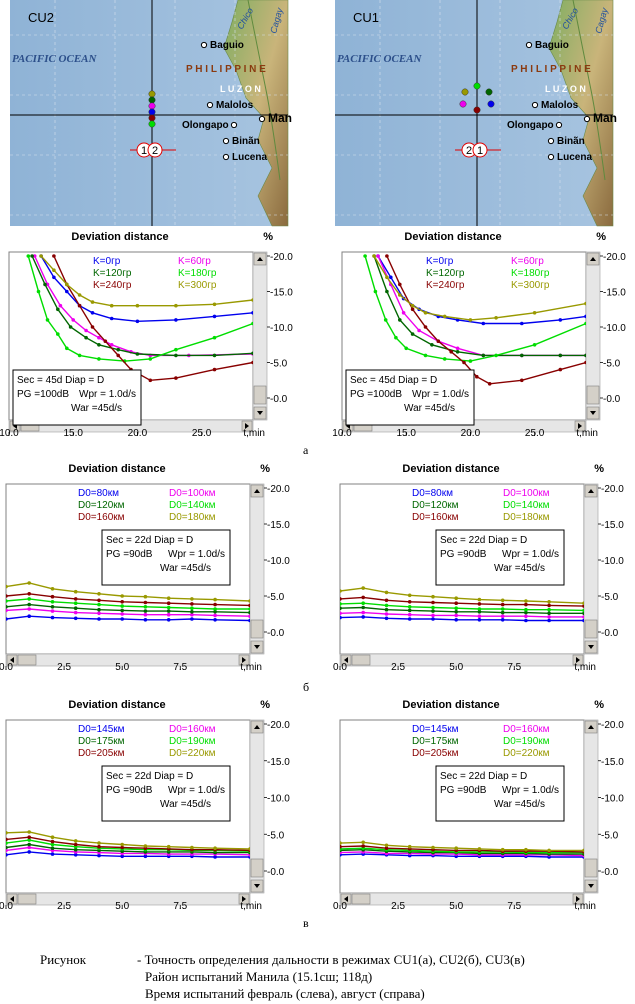 Image resolution: width=635 pixels, height=1004 pixels. I want to click on x-tick-label: 7.5, so click(514, 667).